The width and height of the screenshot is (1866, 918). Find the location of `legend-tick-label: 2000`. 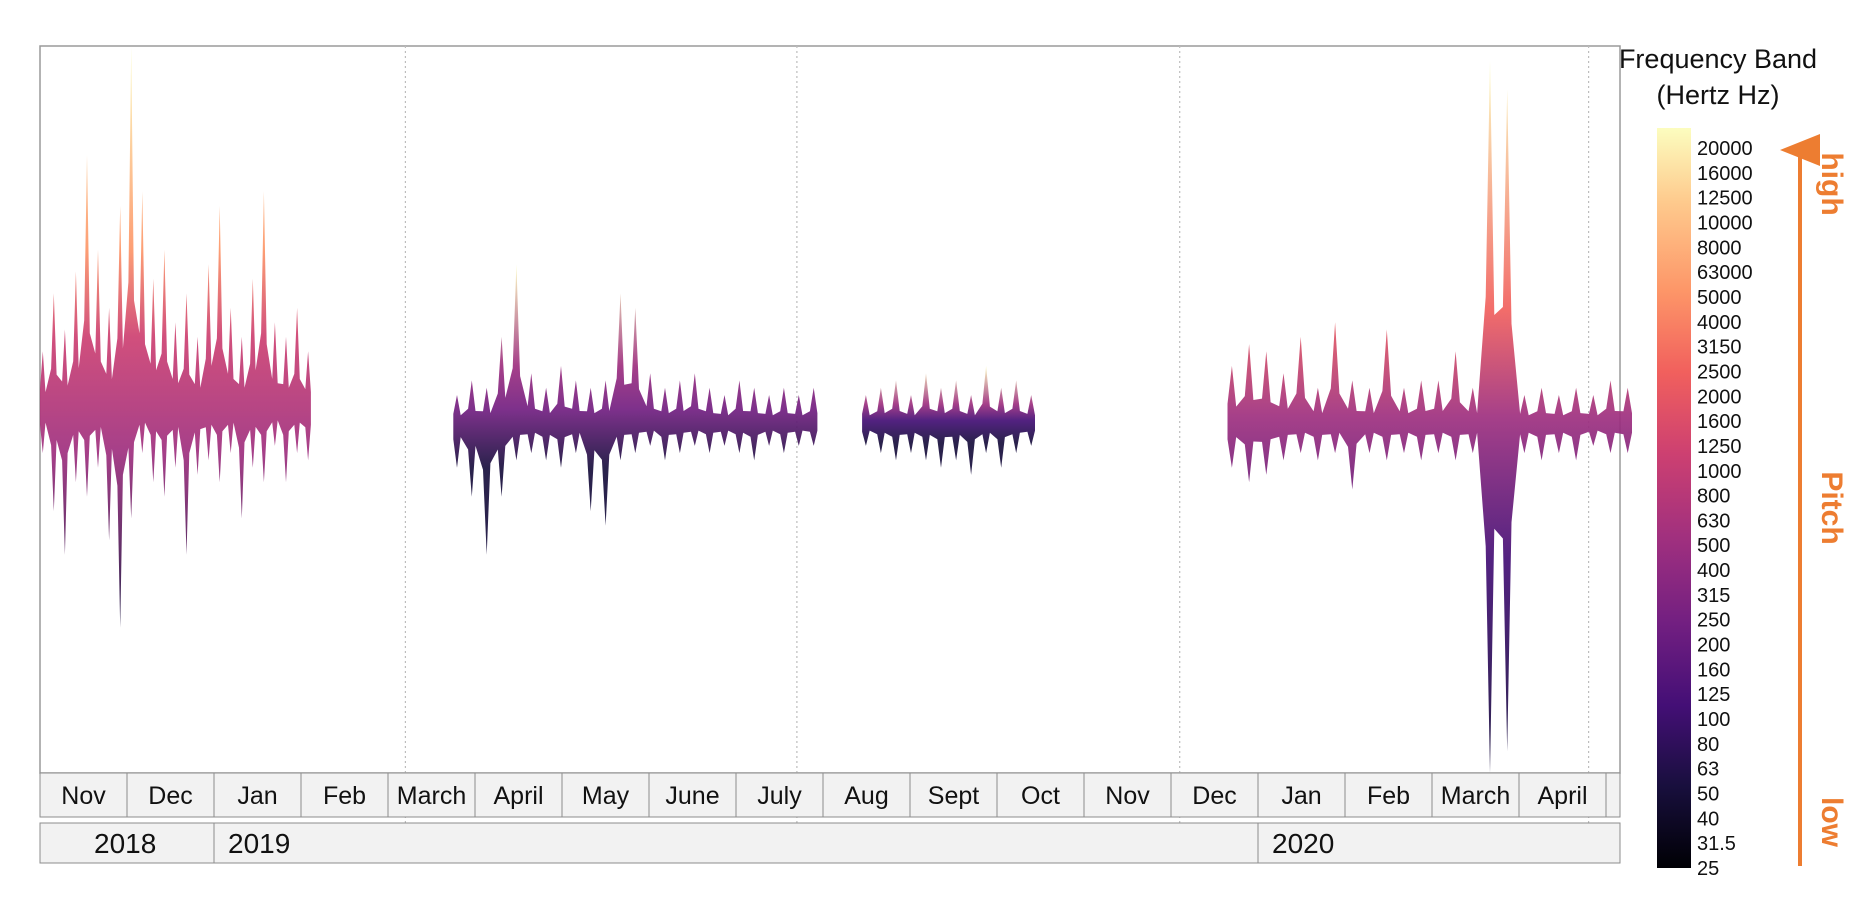

legend-tick-label: 2000 is located at coordinates (1719, 397).